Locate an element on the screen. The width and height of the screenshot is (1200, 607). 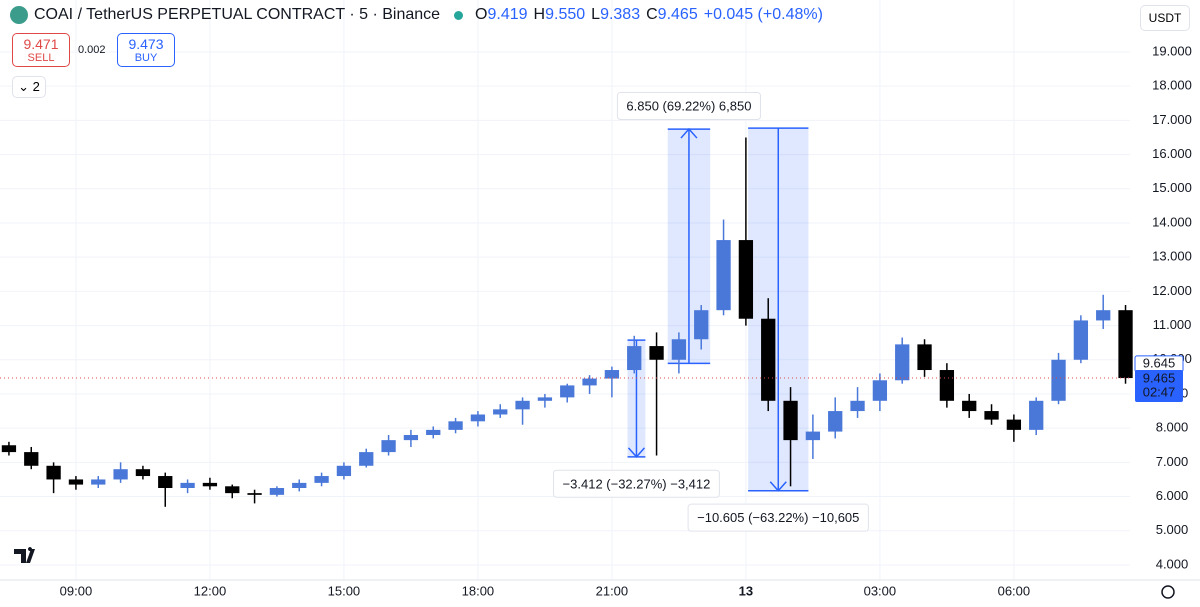
y-tick-label: 18.000 is located at coordinates (1172, 85).